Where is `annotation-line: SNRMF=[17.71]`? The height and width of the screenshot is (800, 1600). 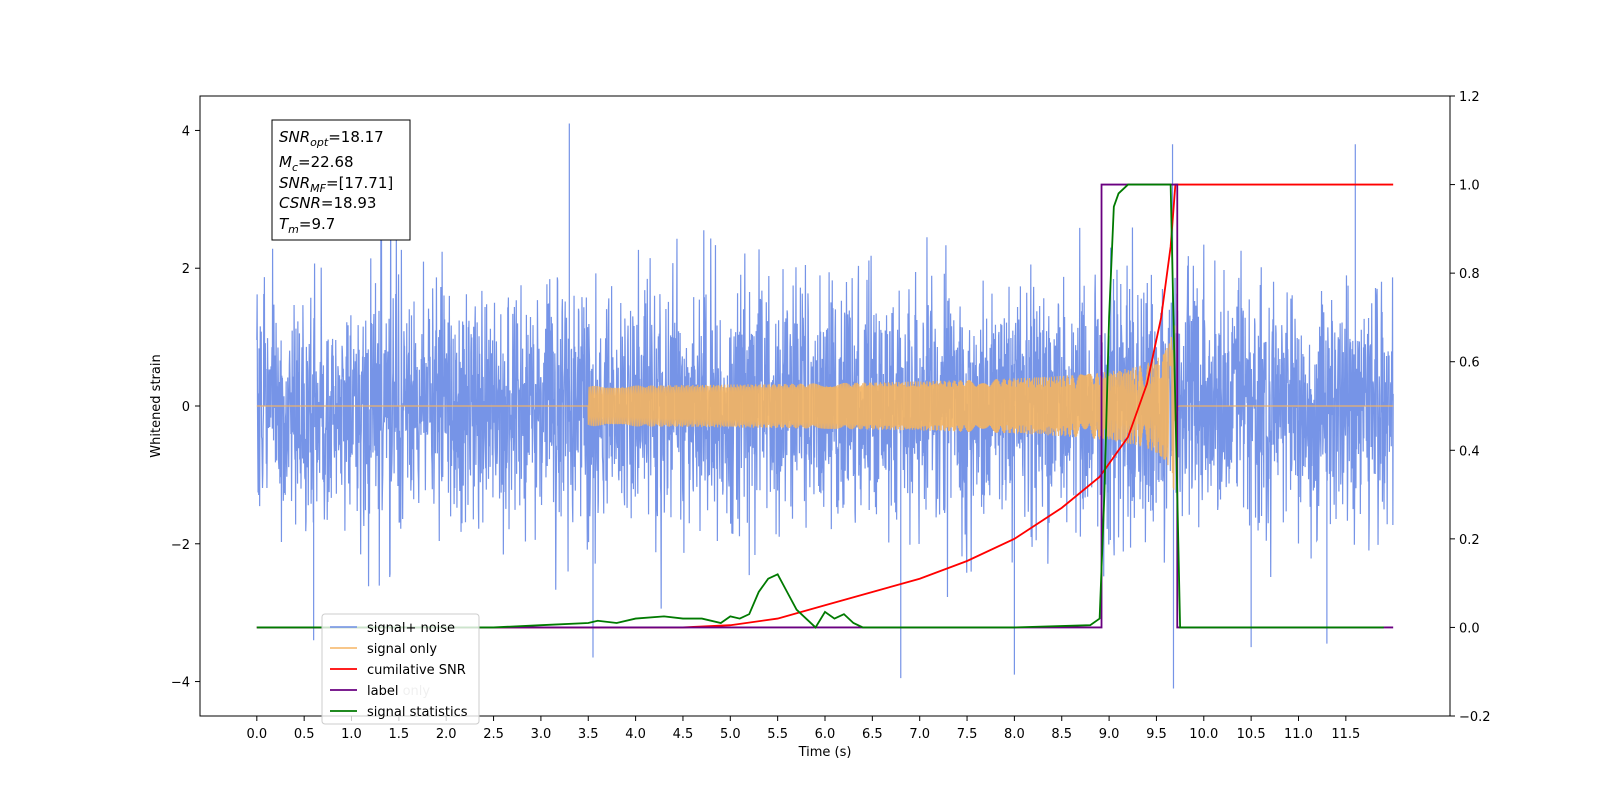
annotation-line: SNRMF=[17.71] is located at coordinates (336, 184).